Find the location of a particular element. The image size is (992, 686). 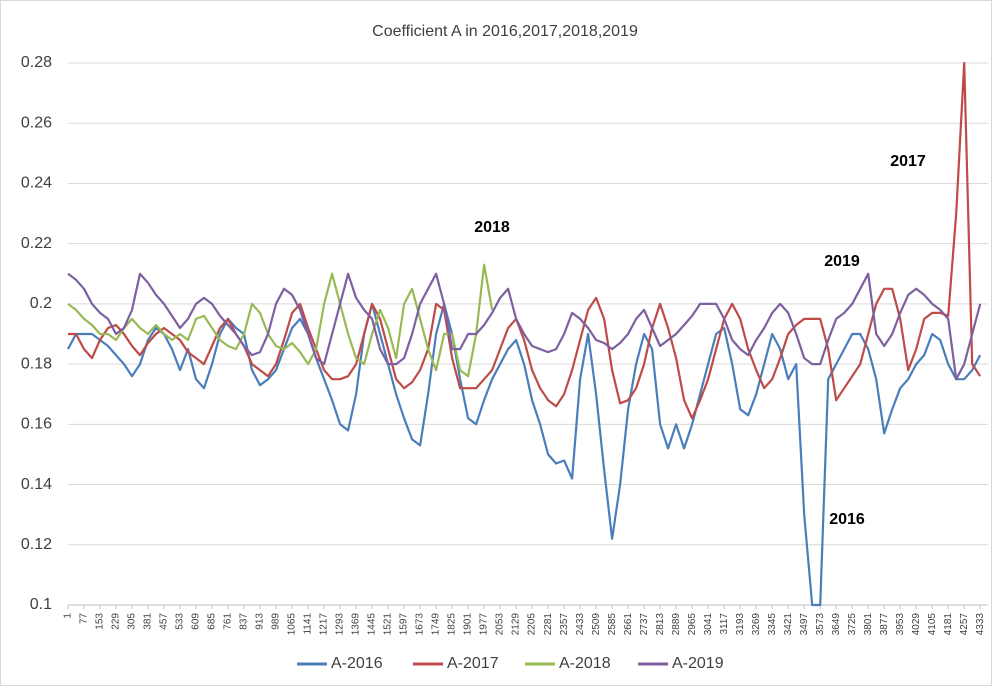

x-tick-label: 1369 is located at coordinates (356, 624).